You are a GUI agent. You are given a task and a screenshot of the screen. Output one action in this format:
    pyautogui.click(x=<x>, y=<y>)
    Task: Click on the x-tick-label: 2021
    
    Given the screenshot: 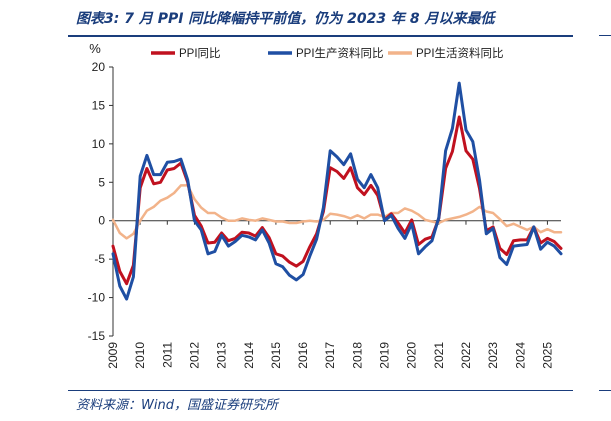 What is the action you would take?
    pyautogui.click(x=439, y=355)
    